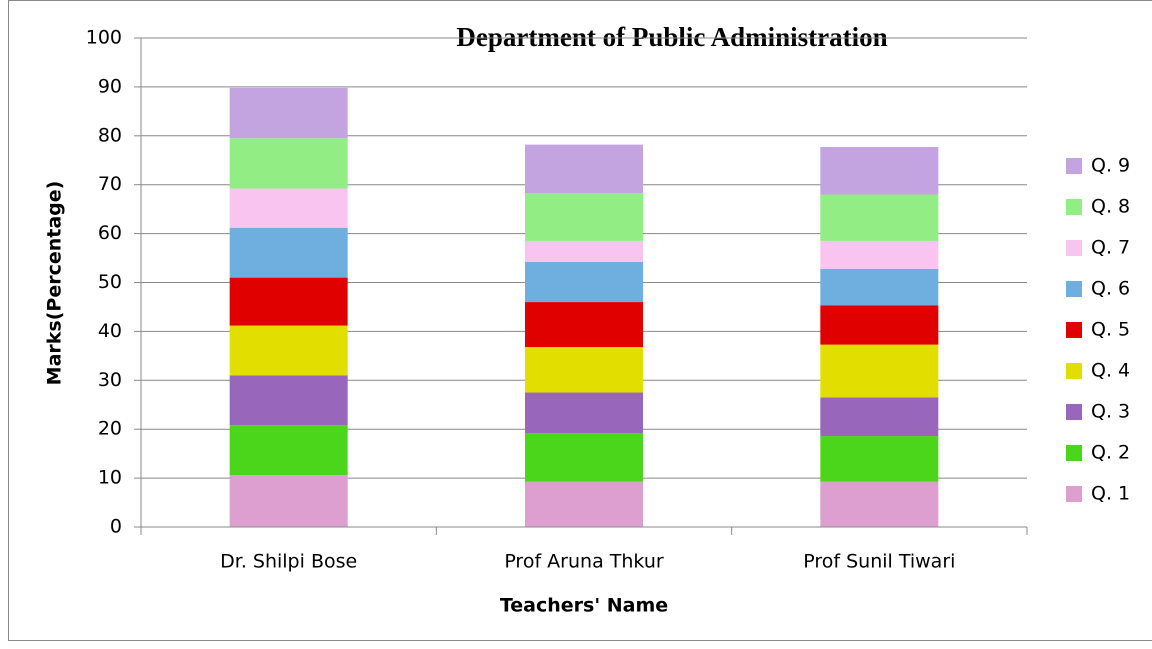 This screenshot has height=649, width=1152. I want to click on y-tick-label: 0, so click(116, 527).